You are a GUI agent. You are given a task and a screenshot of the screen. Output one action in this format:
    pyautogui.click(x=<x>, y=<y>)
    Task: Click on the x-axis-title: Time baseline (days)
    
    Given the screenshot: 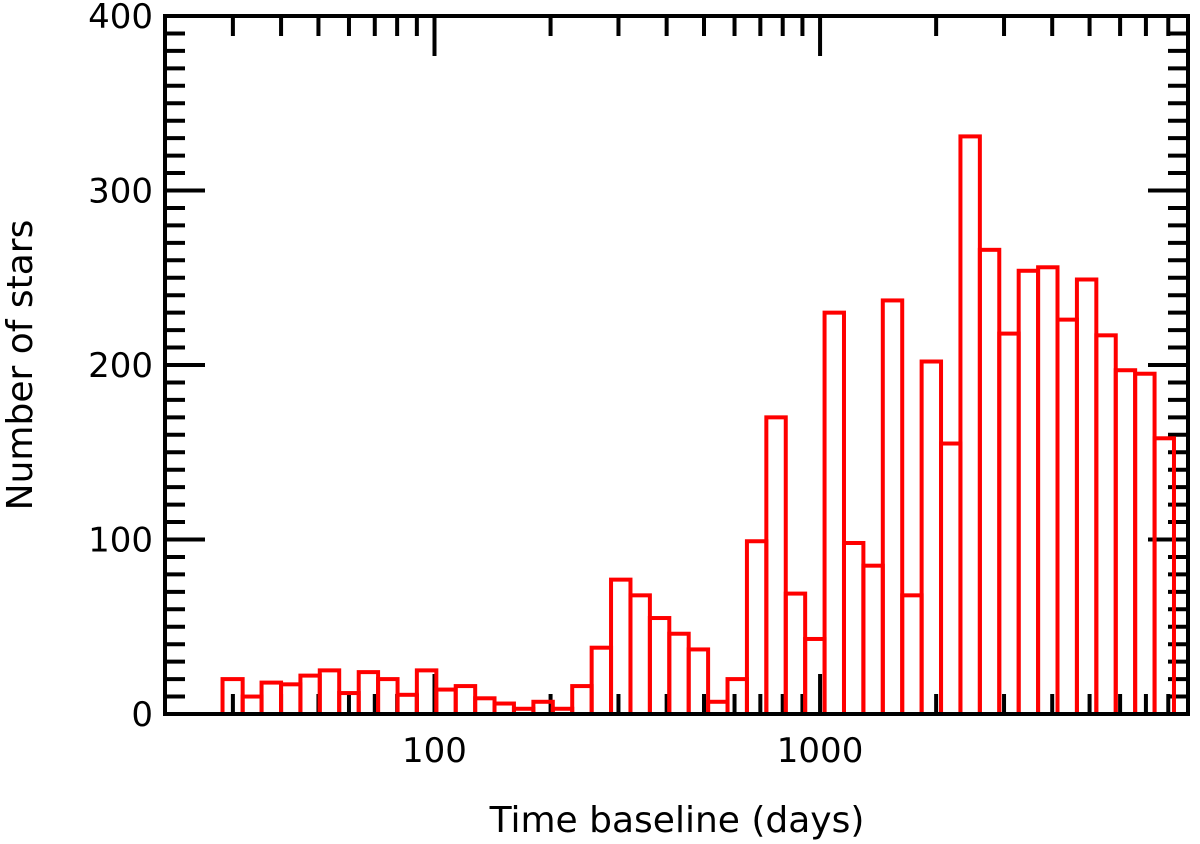 What is the action you would take?
    pyautogui.click(x=677, y=820)
    